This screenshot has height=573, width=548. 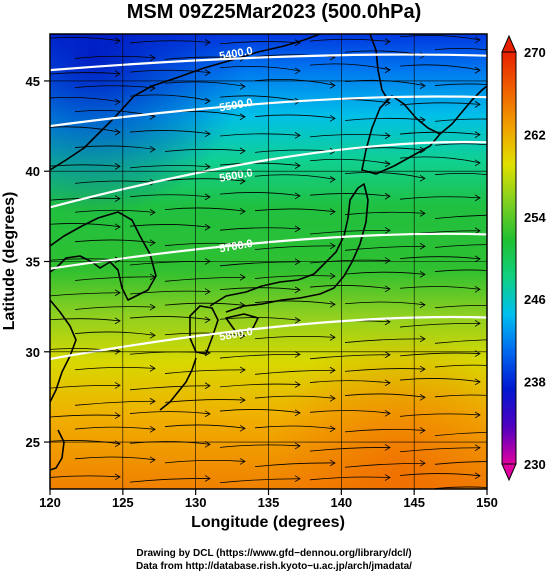 What do you see at coordinates (535, 464) in the screenshot?
I see `colorbar-tick-label: 230` at bounding box center [535, 464].